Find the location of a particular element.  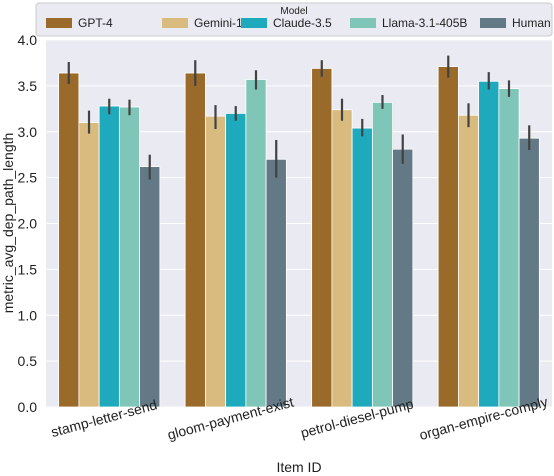

y-tick-label: 1.5 is located at coordinates (28, 269).